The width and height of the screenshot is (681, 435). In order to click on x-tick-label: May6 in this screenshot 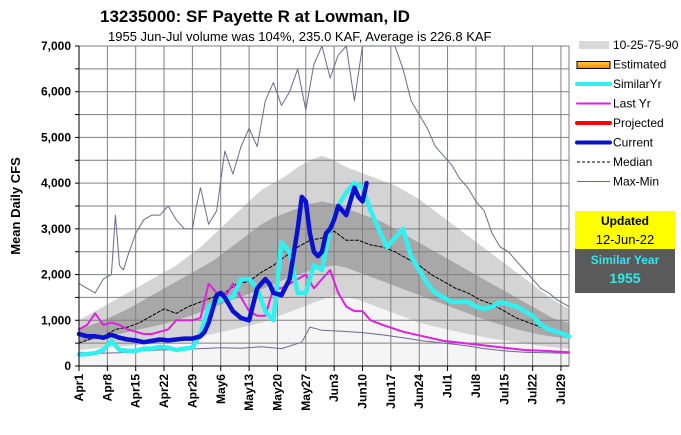, I will do `click(221, 389)`.